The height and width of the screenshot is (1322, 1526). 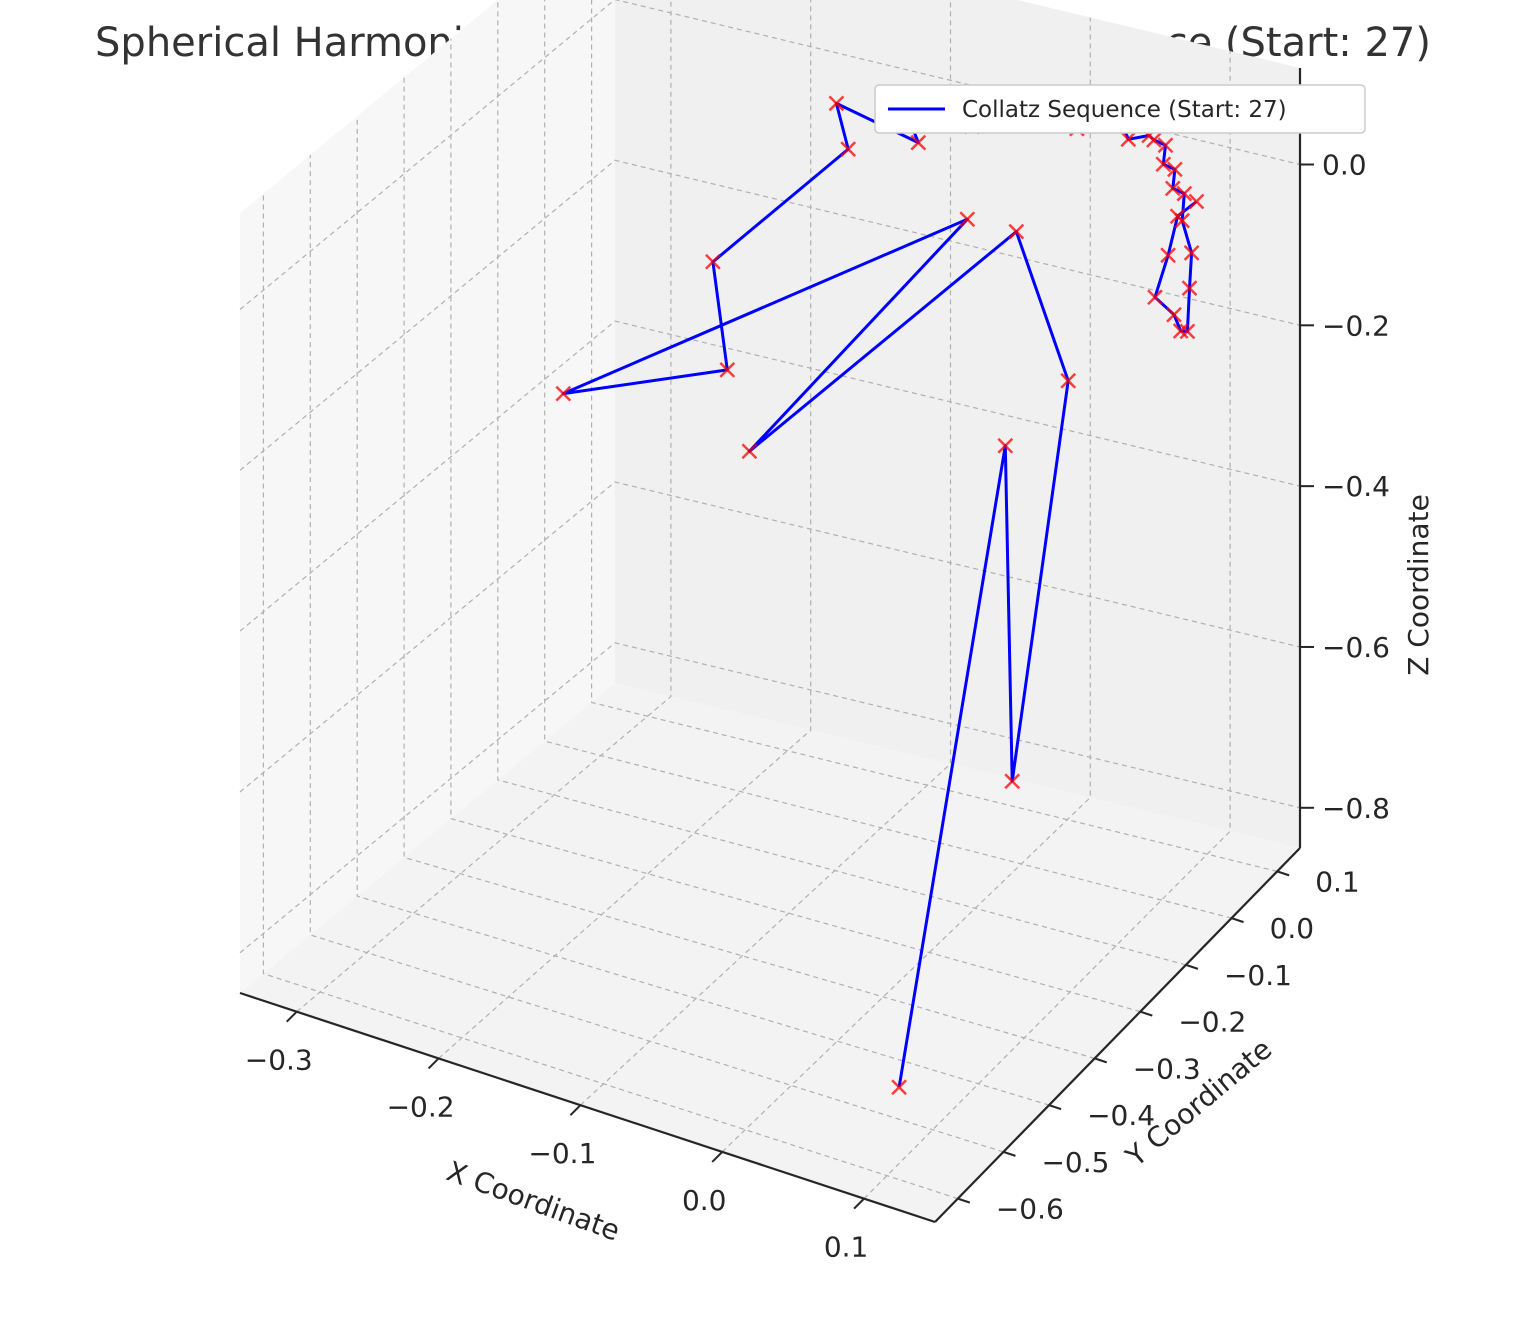 I want to click on x-tick-label: −0.1, so click(x=562, y=1153).